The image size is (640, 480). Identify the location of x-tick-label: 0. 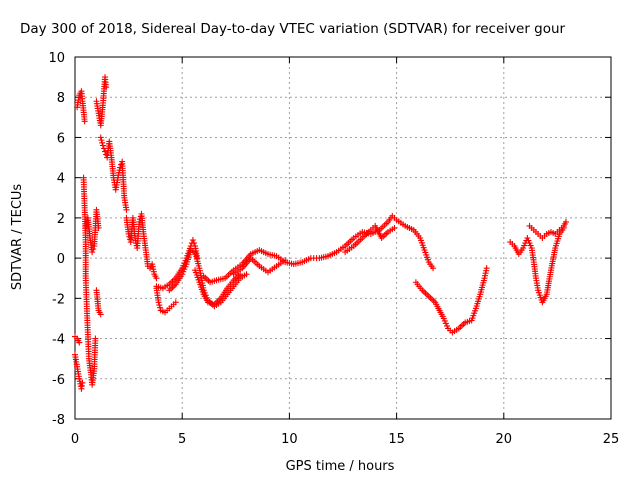
(75, 439).